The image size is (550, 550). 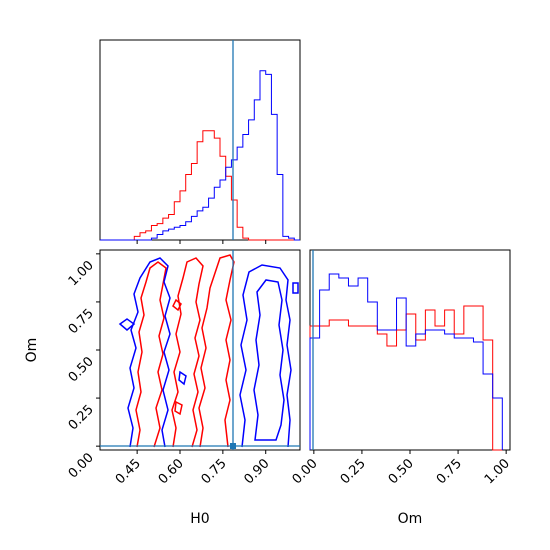 What do you see at coordinates (353, 471) in the screenshot?
I see `om-x-tick-label: 0.25` at bounding box center [353, 471].